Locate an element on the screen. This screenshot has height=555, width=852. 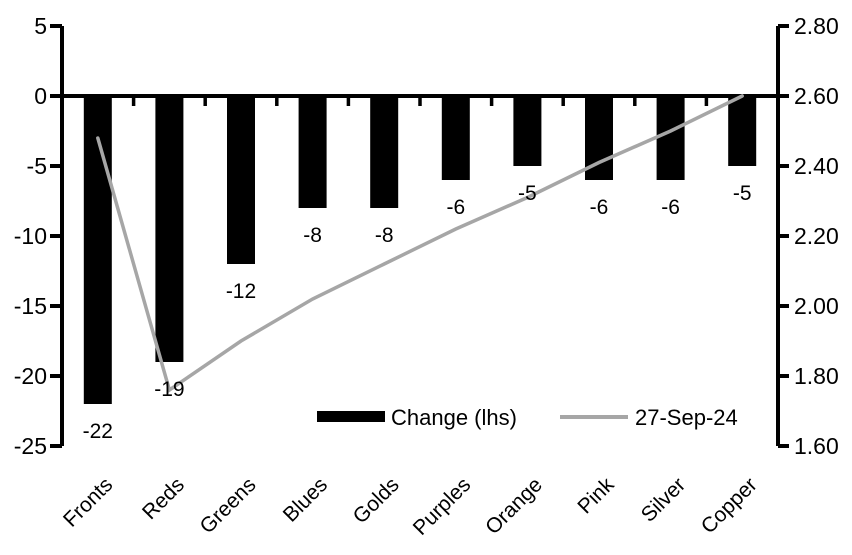
right-axis-tick-label: 2.20 is located at coordinates (816, 236).